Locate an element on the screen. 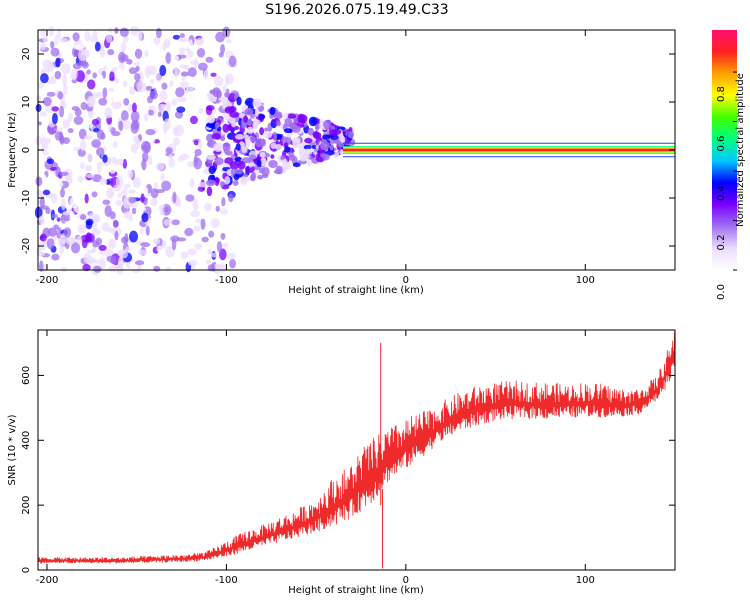  chart-title: S196.2026.075.19.49.C33 is located at coordinates (356, 10).